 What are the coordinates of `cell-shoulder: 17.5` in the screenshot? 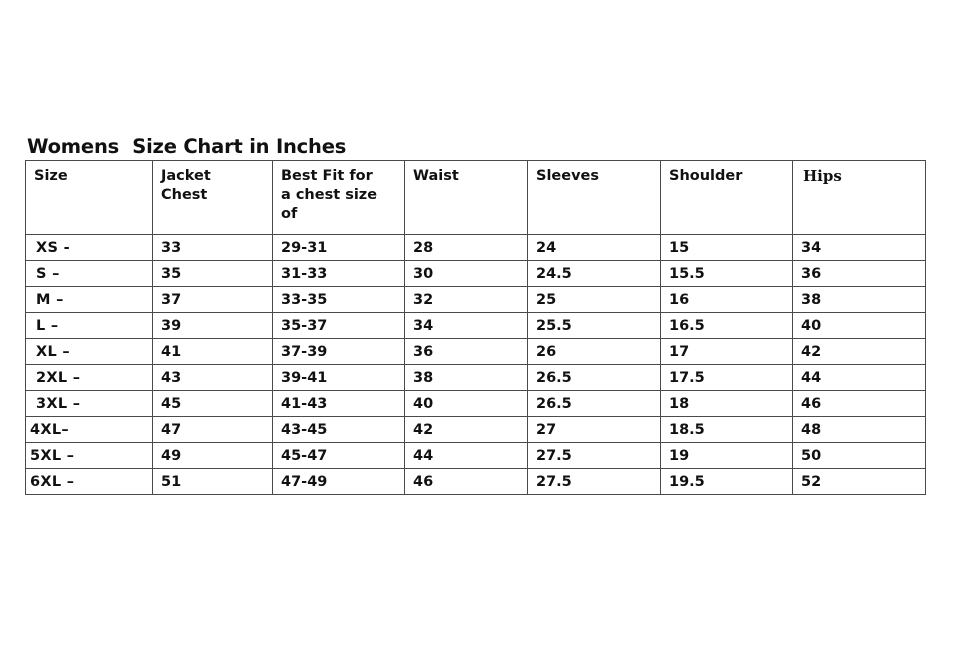 It's located at (726, 377).